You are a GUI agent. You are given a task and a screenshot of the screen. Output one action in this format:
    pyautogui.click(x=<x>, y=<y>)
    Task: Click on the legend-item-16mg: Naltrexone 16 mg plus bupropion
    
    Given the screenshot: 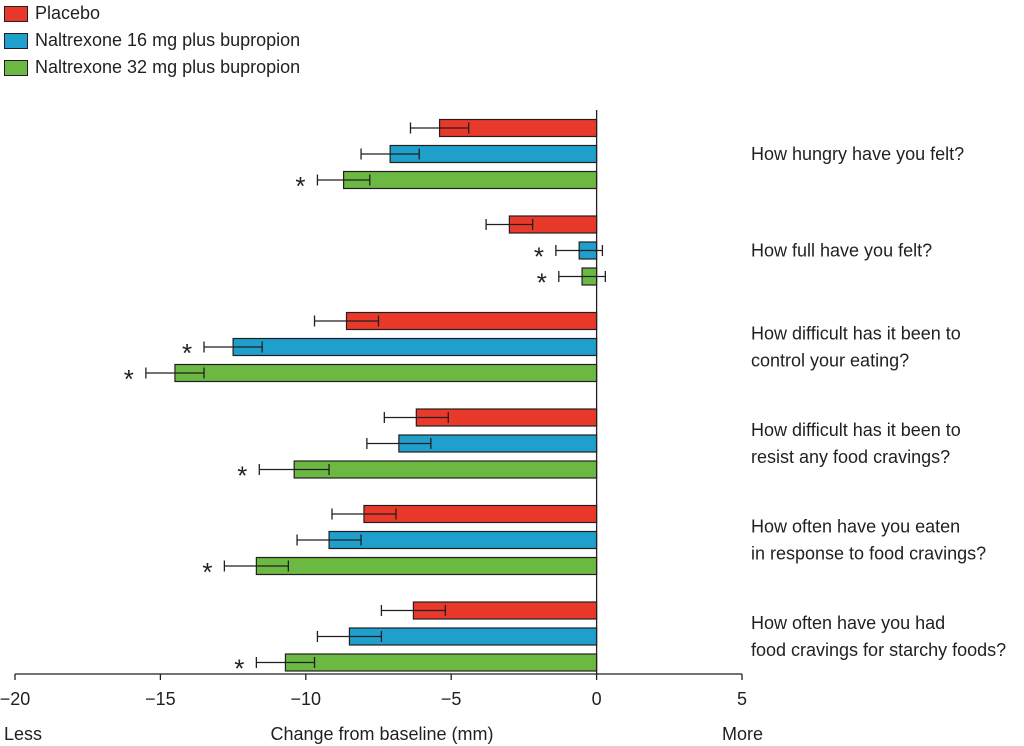 What is the action you would take?
    pyautogui.click(x=152, y=40)
    